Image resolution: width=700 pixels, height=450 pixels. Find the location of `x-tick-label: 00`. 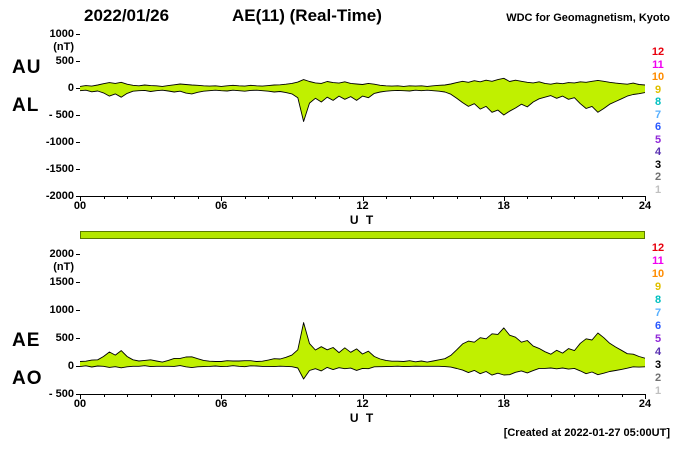

x-tick-label: 00 is located at coordinates (80, 404).